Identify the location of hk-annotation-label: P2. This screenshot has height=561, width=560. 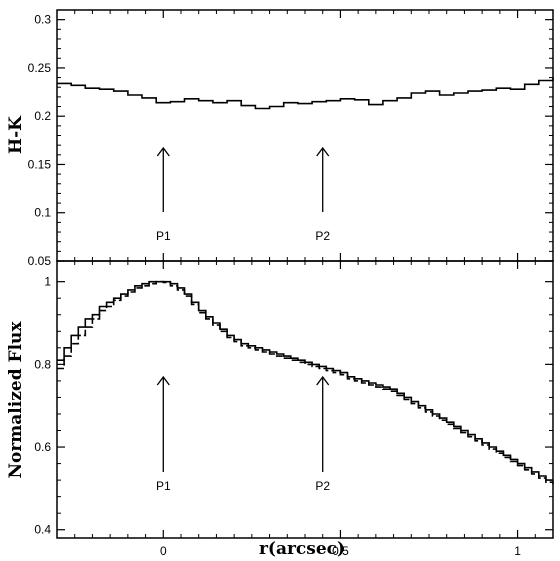
(322, 236).